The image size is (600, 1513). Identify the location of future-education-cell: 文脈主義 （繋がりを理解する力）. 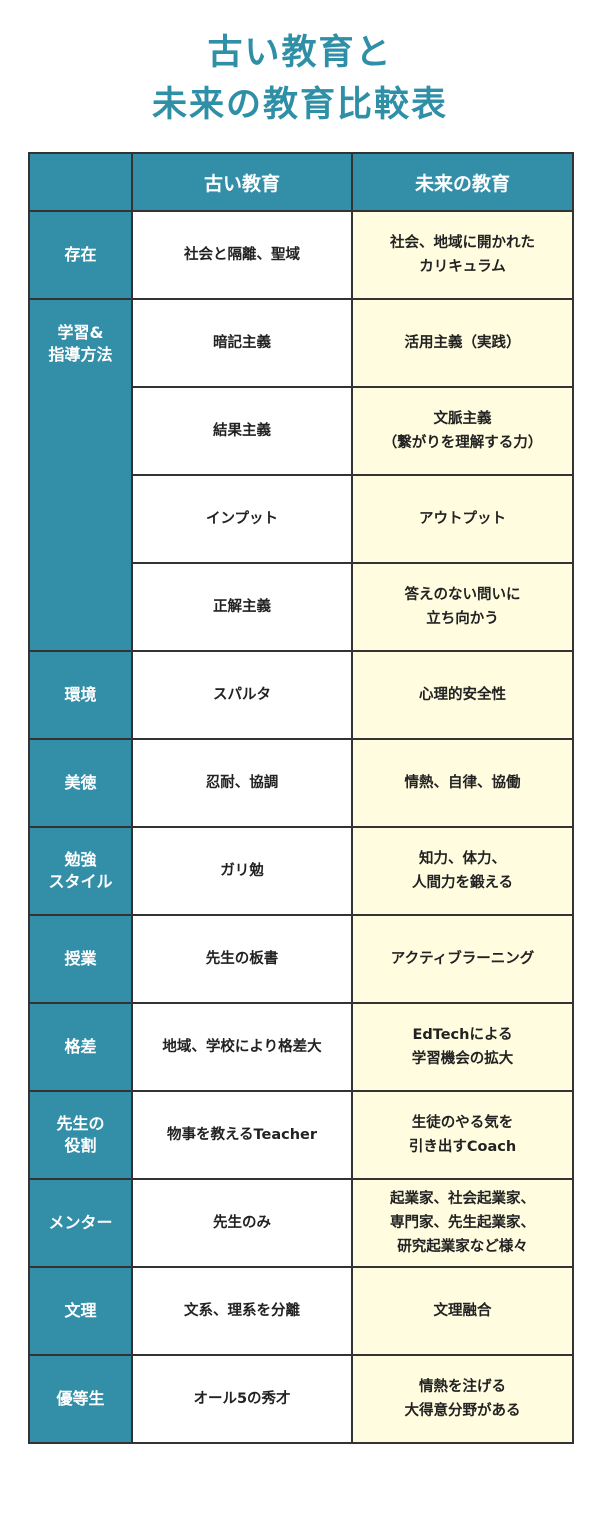
(462, 431).